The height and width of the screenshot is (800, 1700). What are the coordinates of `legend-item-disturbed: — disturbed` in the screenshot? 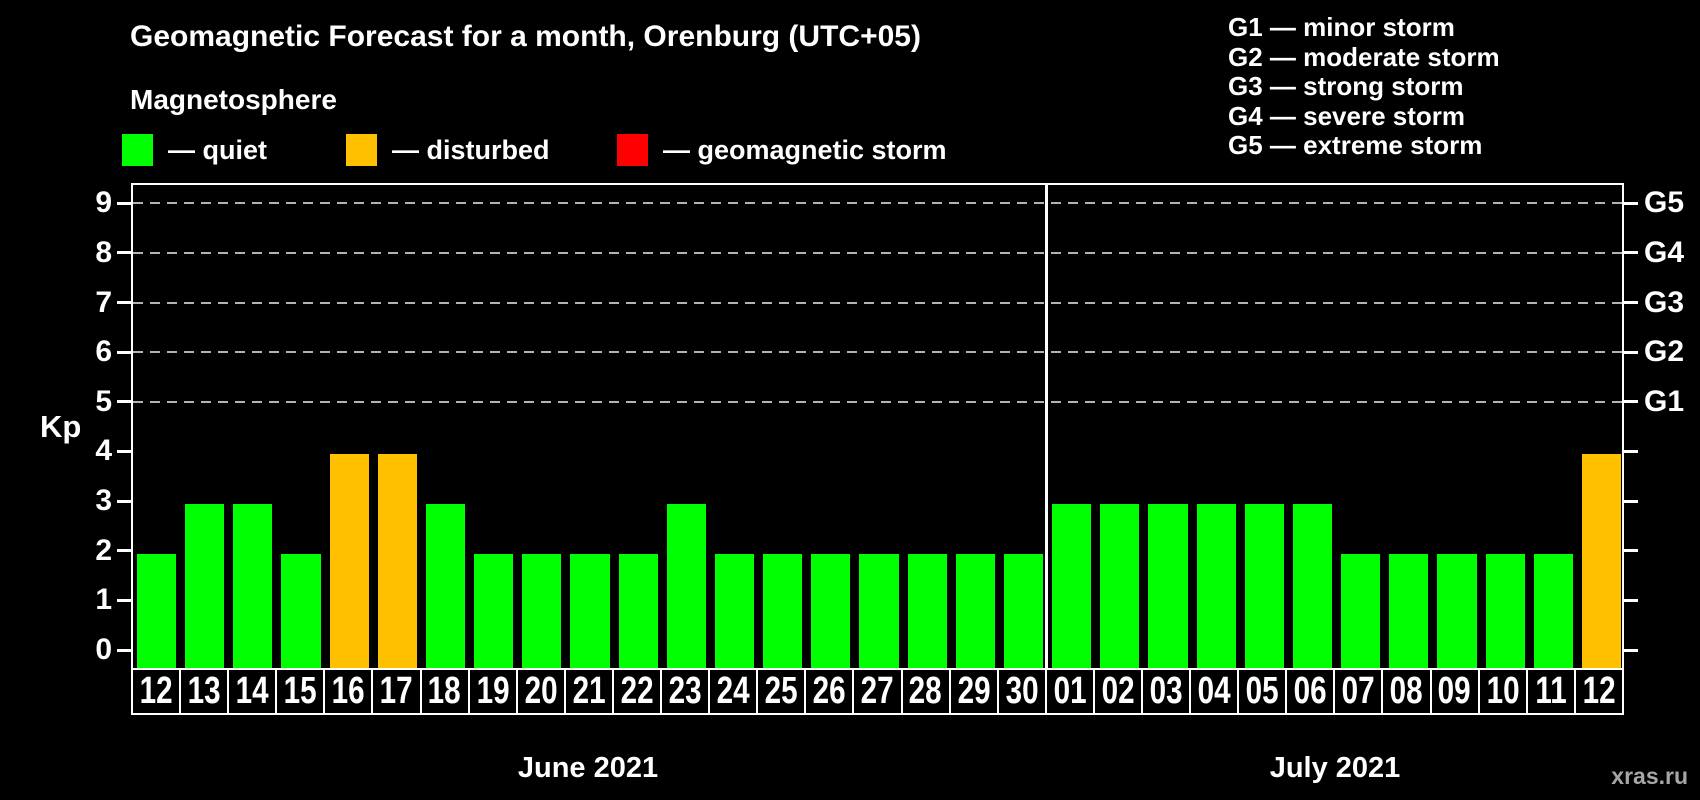 It's located at (448, 150).